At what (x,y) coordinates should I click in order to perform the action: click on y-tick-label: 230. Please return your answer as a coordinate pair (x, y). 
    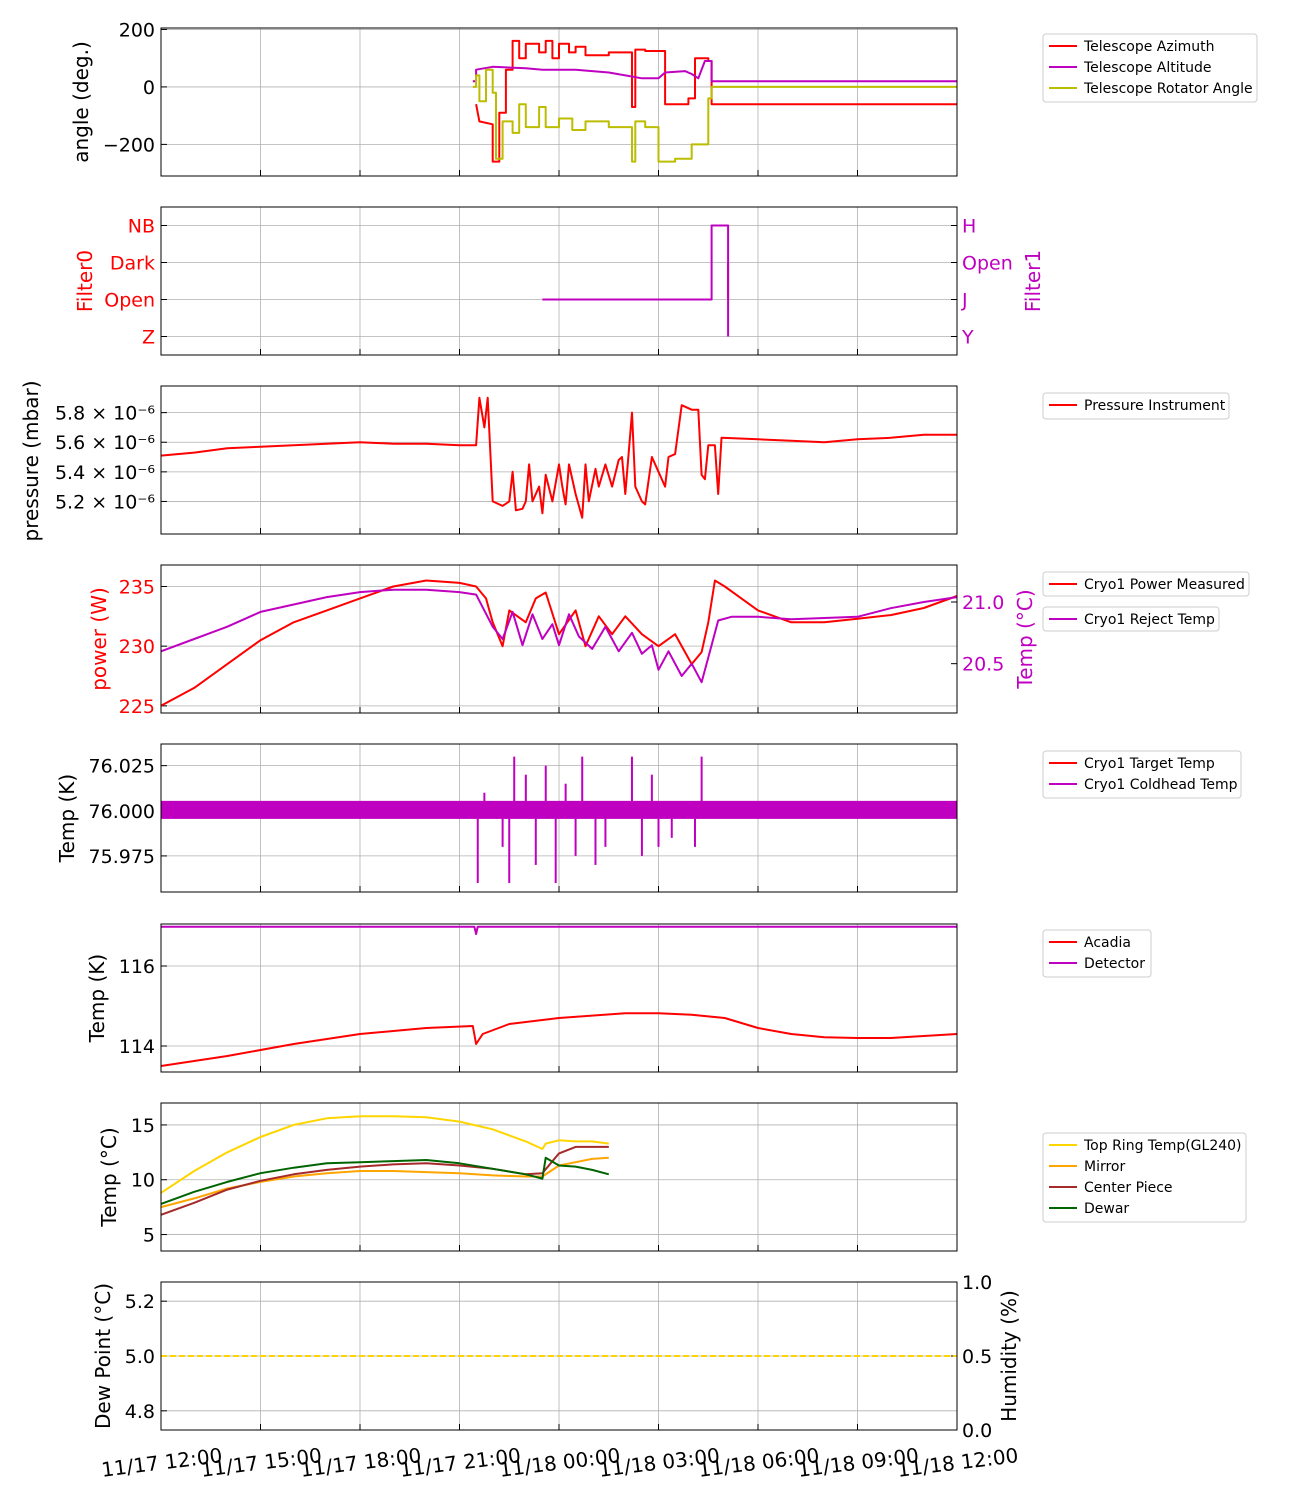
    Looking at the image, I should click on (137, 647).